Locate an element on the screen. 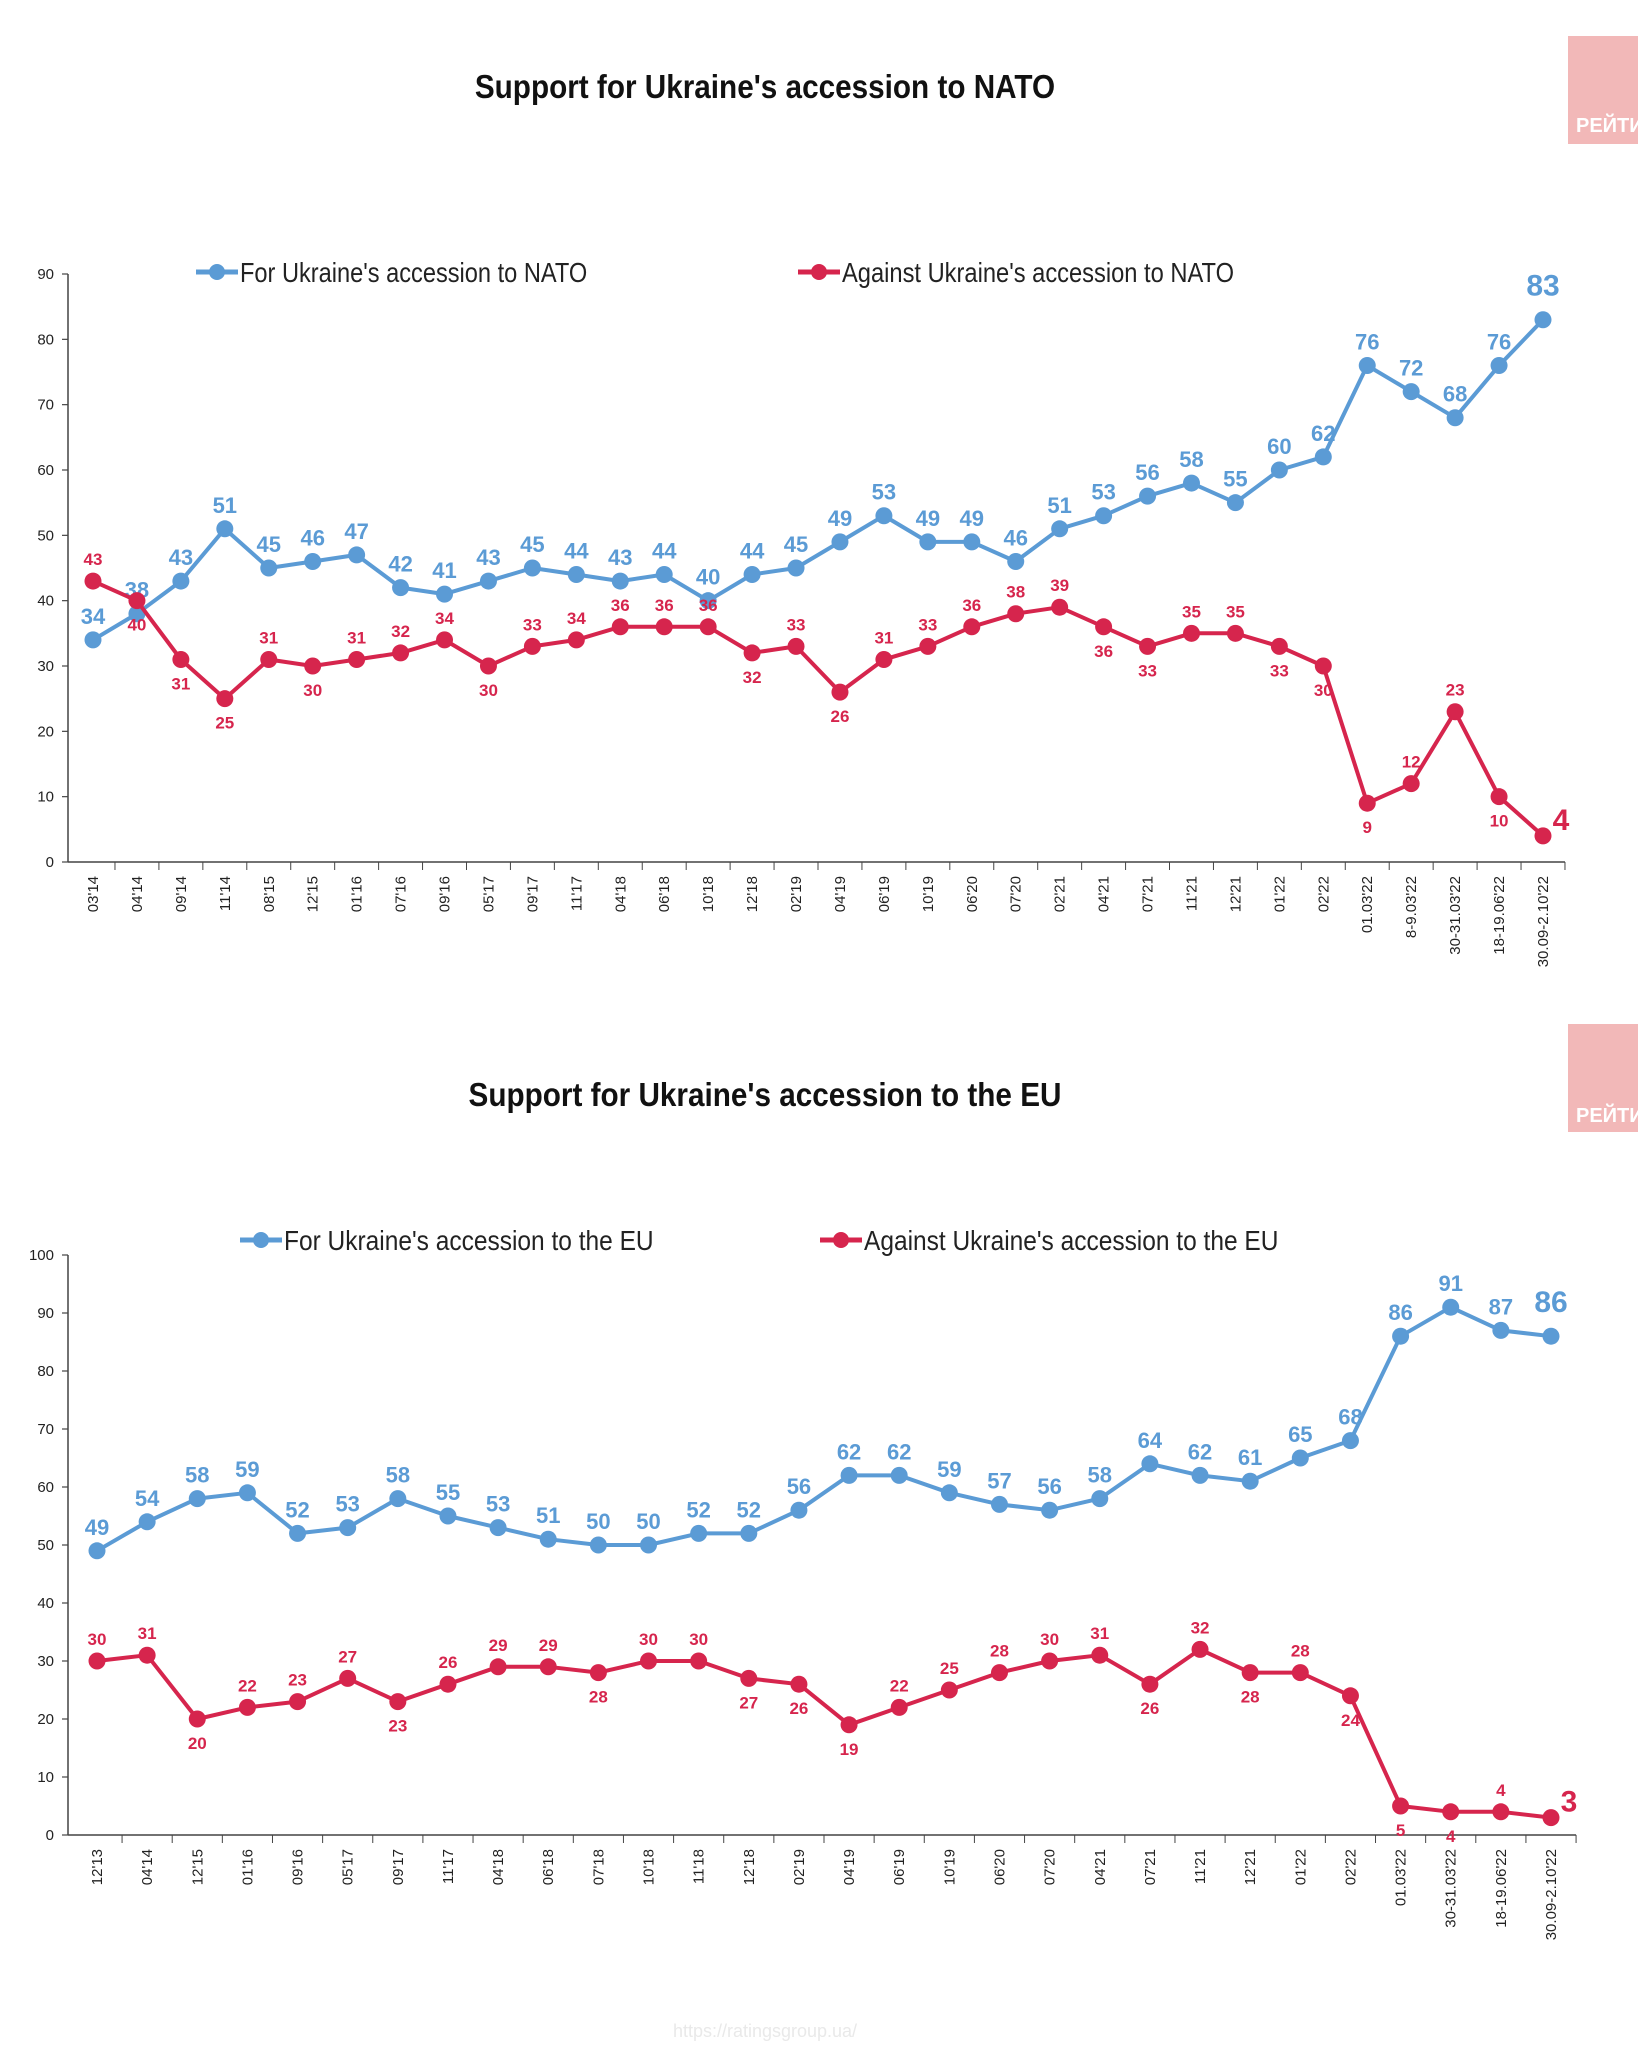 The height and width of the screenshot is (2048, 1638). data-label: 64 is located at coordinates (1150, 1440).